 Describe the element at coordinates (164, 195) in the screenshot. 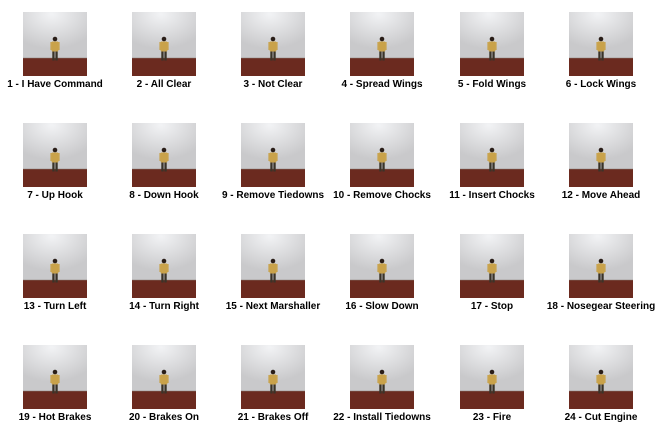

I see `gesture-caption: 8 - Down Hook` at that location.